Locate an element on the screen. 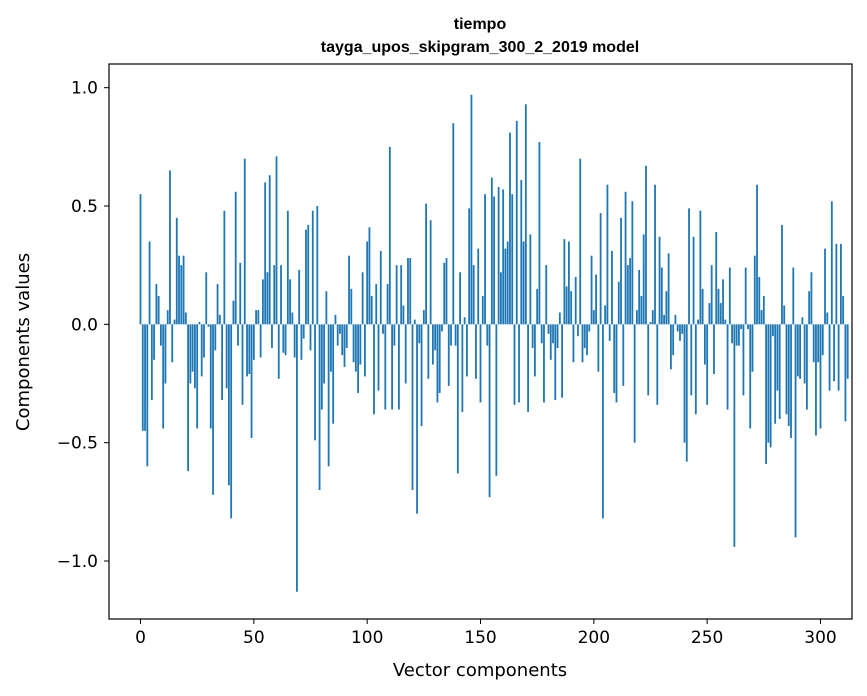 The height and width of the screenshot is (696, 867). x-axis-ticks: 0 50 100 150 200 250 300 is located at coordinates (486, 633).